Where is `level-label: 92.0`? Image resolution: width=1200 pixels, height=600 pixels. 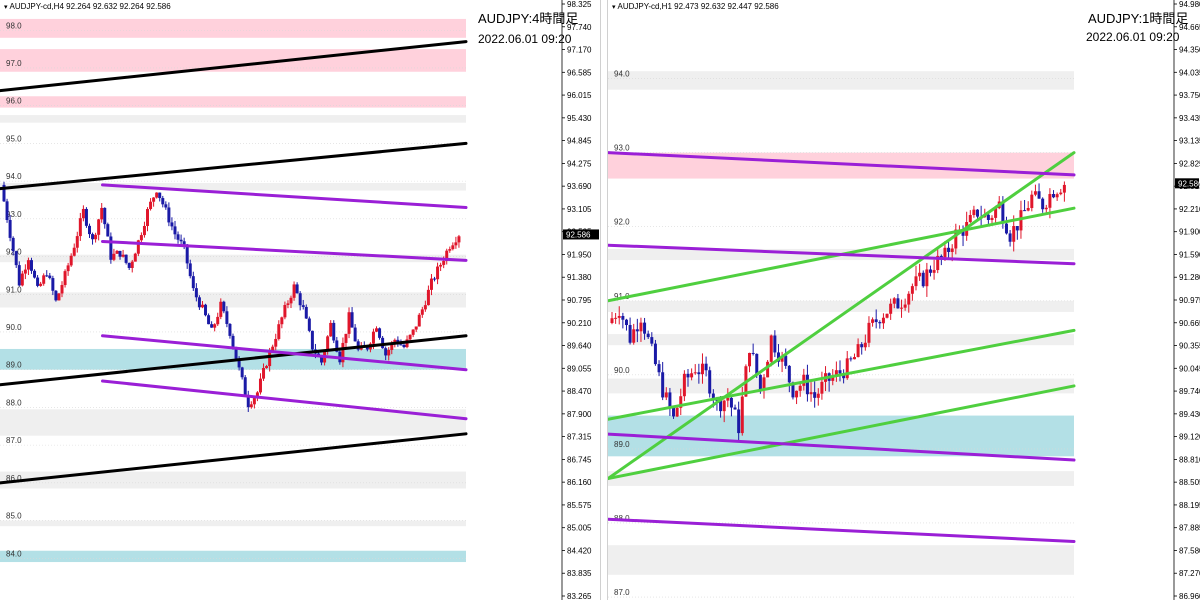
level-label: 92.0 is located at coordinates (14, 252).